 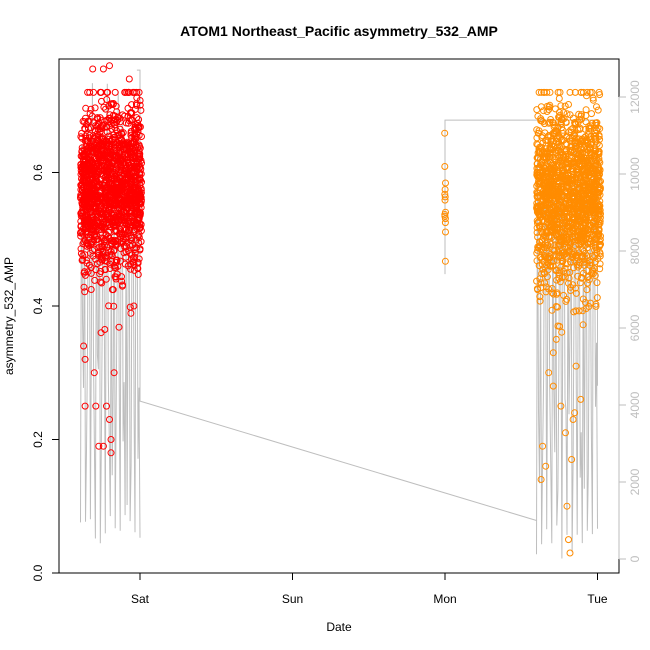 What do you see at coordinates (110, 313) in the screenshot?
I see `series-line` at bounding box center [110, 313].